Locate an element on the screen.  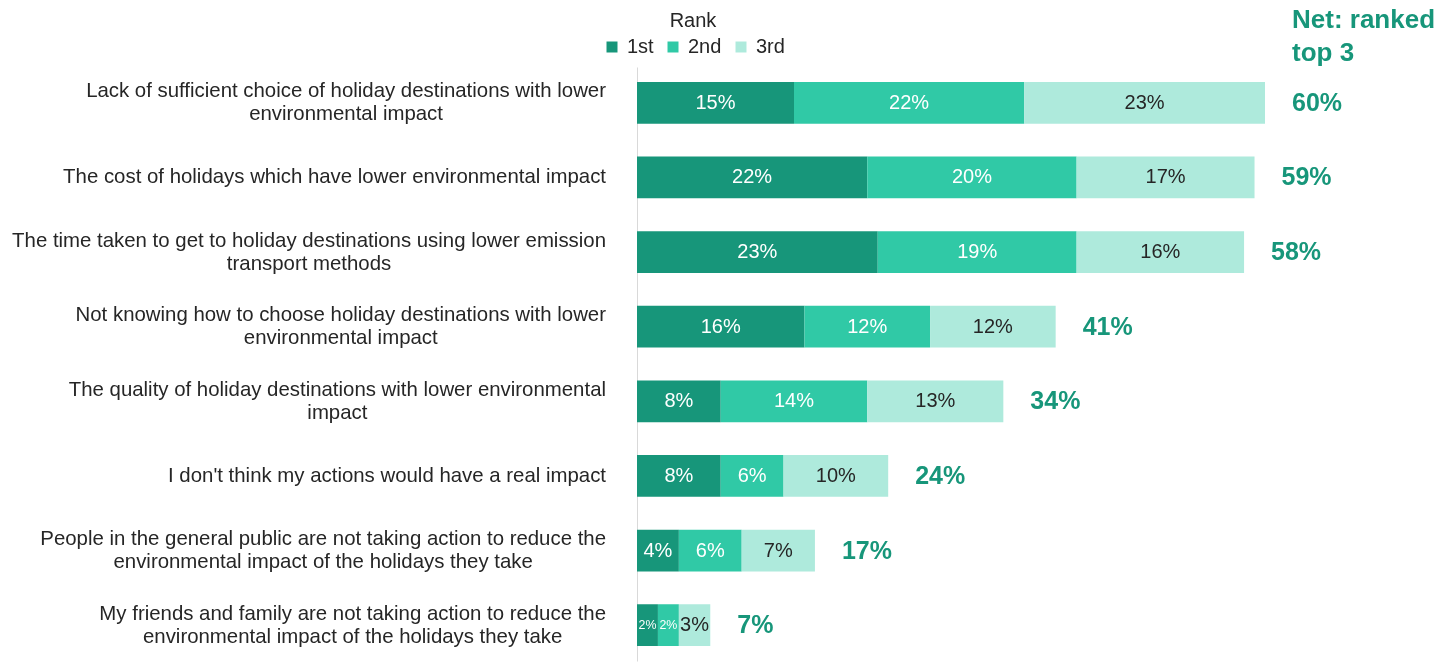
total-label: 59% is located at coordinates (1306, 176).